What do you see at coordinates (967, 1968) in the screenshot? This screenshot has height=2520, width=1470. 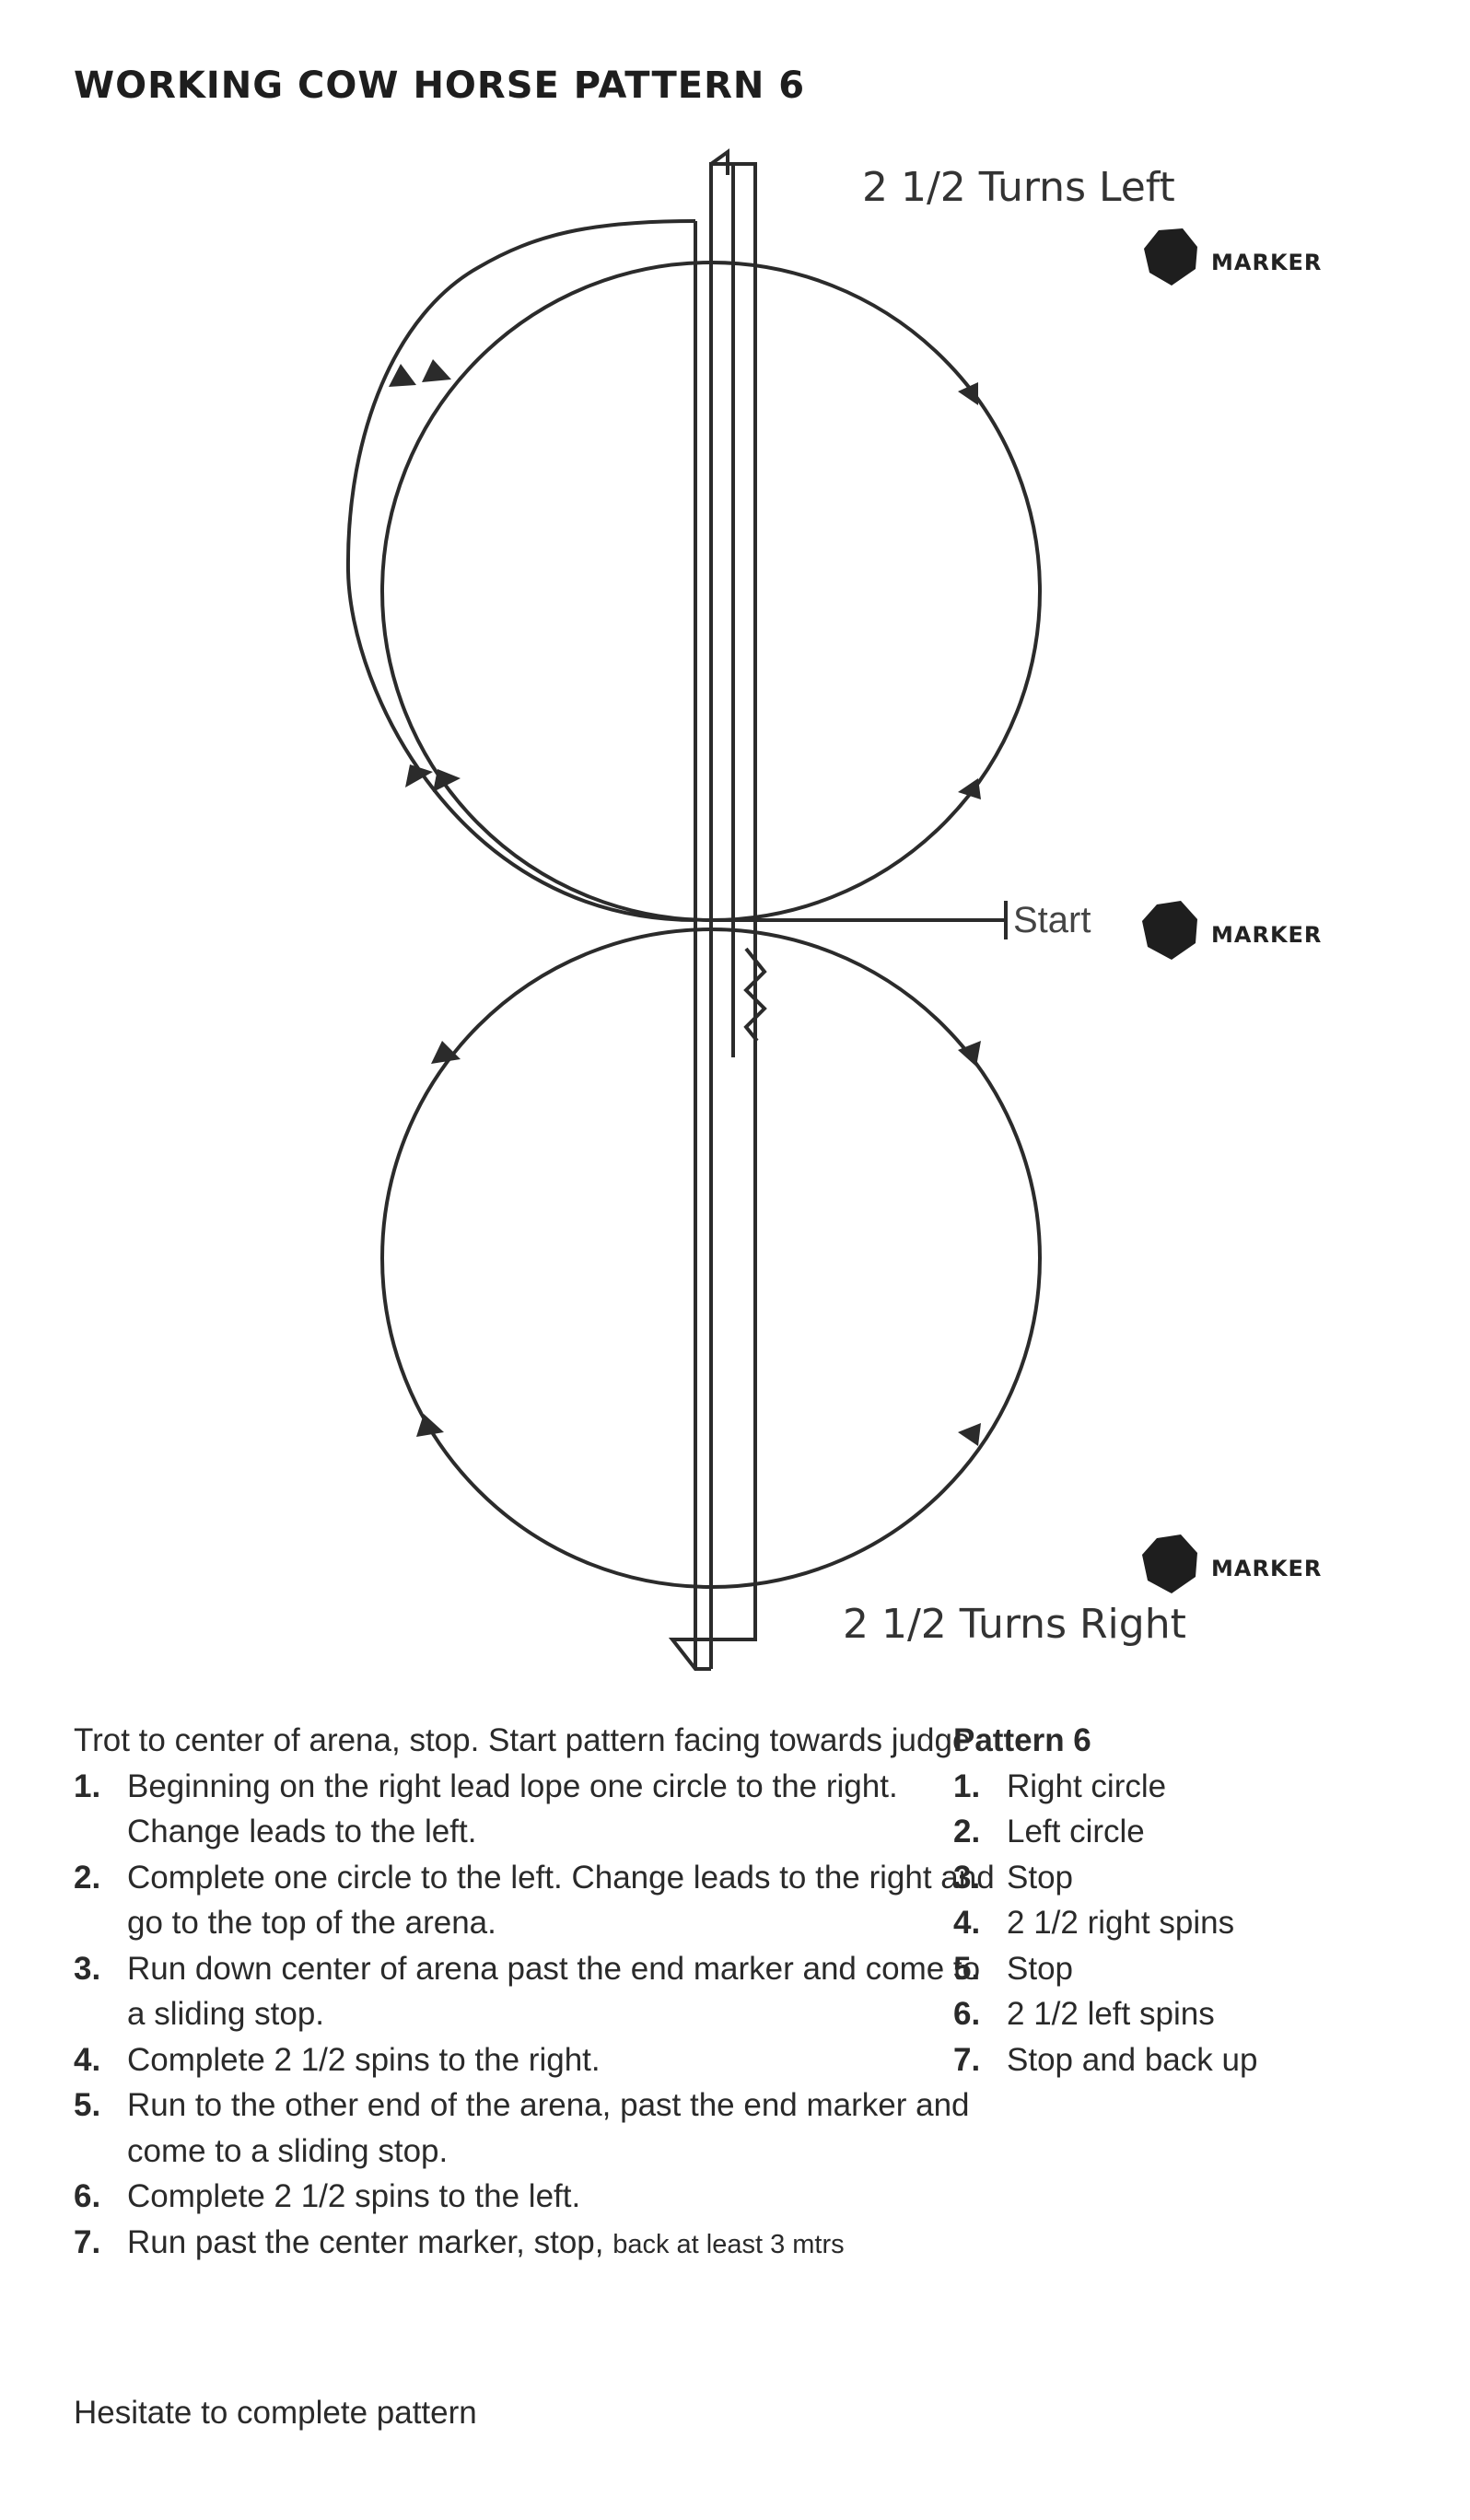 I see `summary-number: 5.` at bounding box center [967, 1968].